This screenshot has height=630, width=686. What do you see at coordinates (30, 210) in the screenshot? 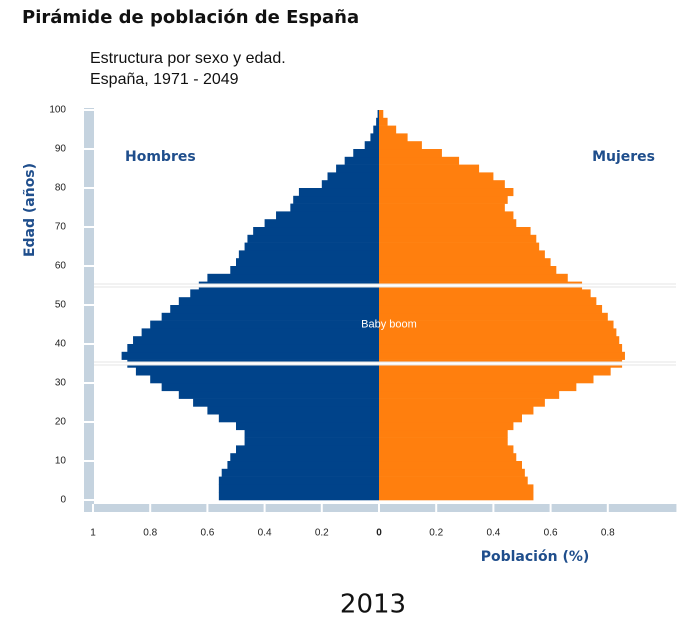
I see `y-axis-label: Edad (años)` at bounding box center [30, 210].